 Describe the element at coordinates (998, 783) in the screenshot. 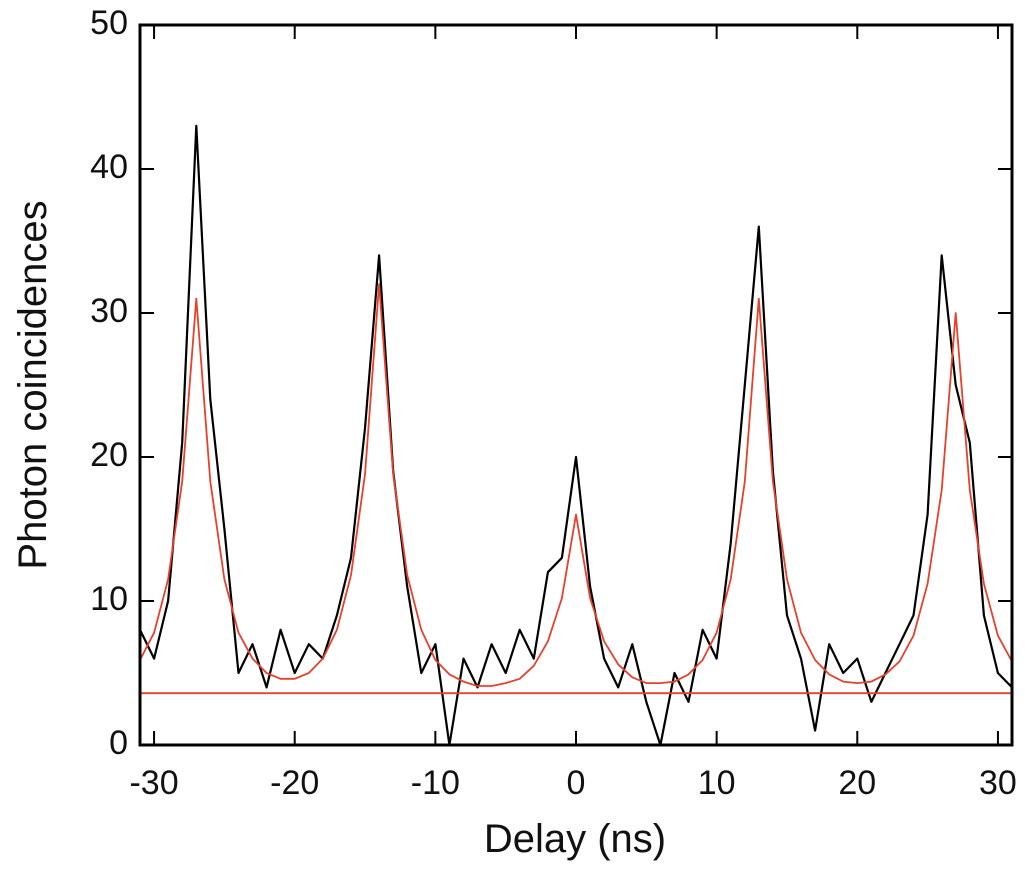

I see `x-tick-label: 30` at that location.